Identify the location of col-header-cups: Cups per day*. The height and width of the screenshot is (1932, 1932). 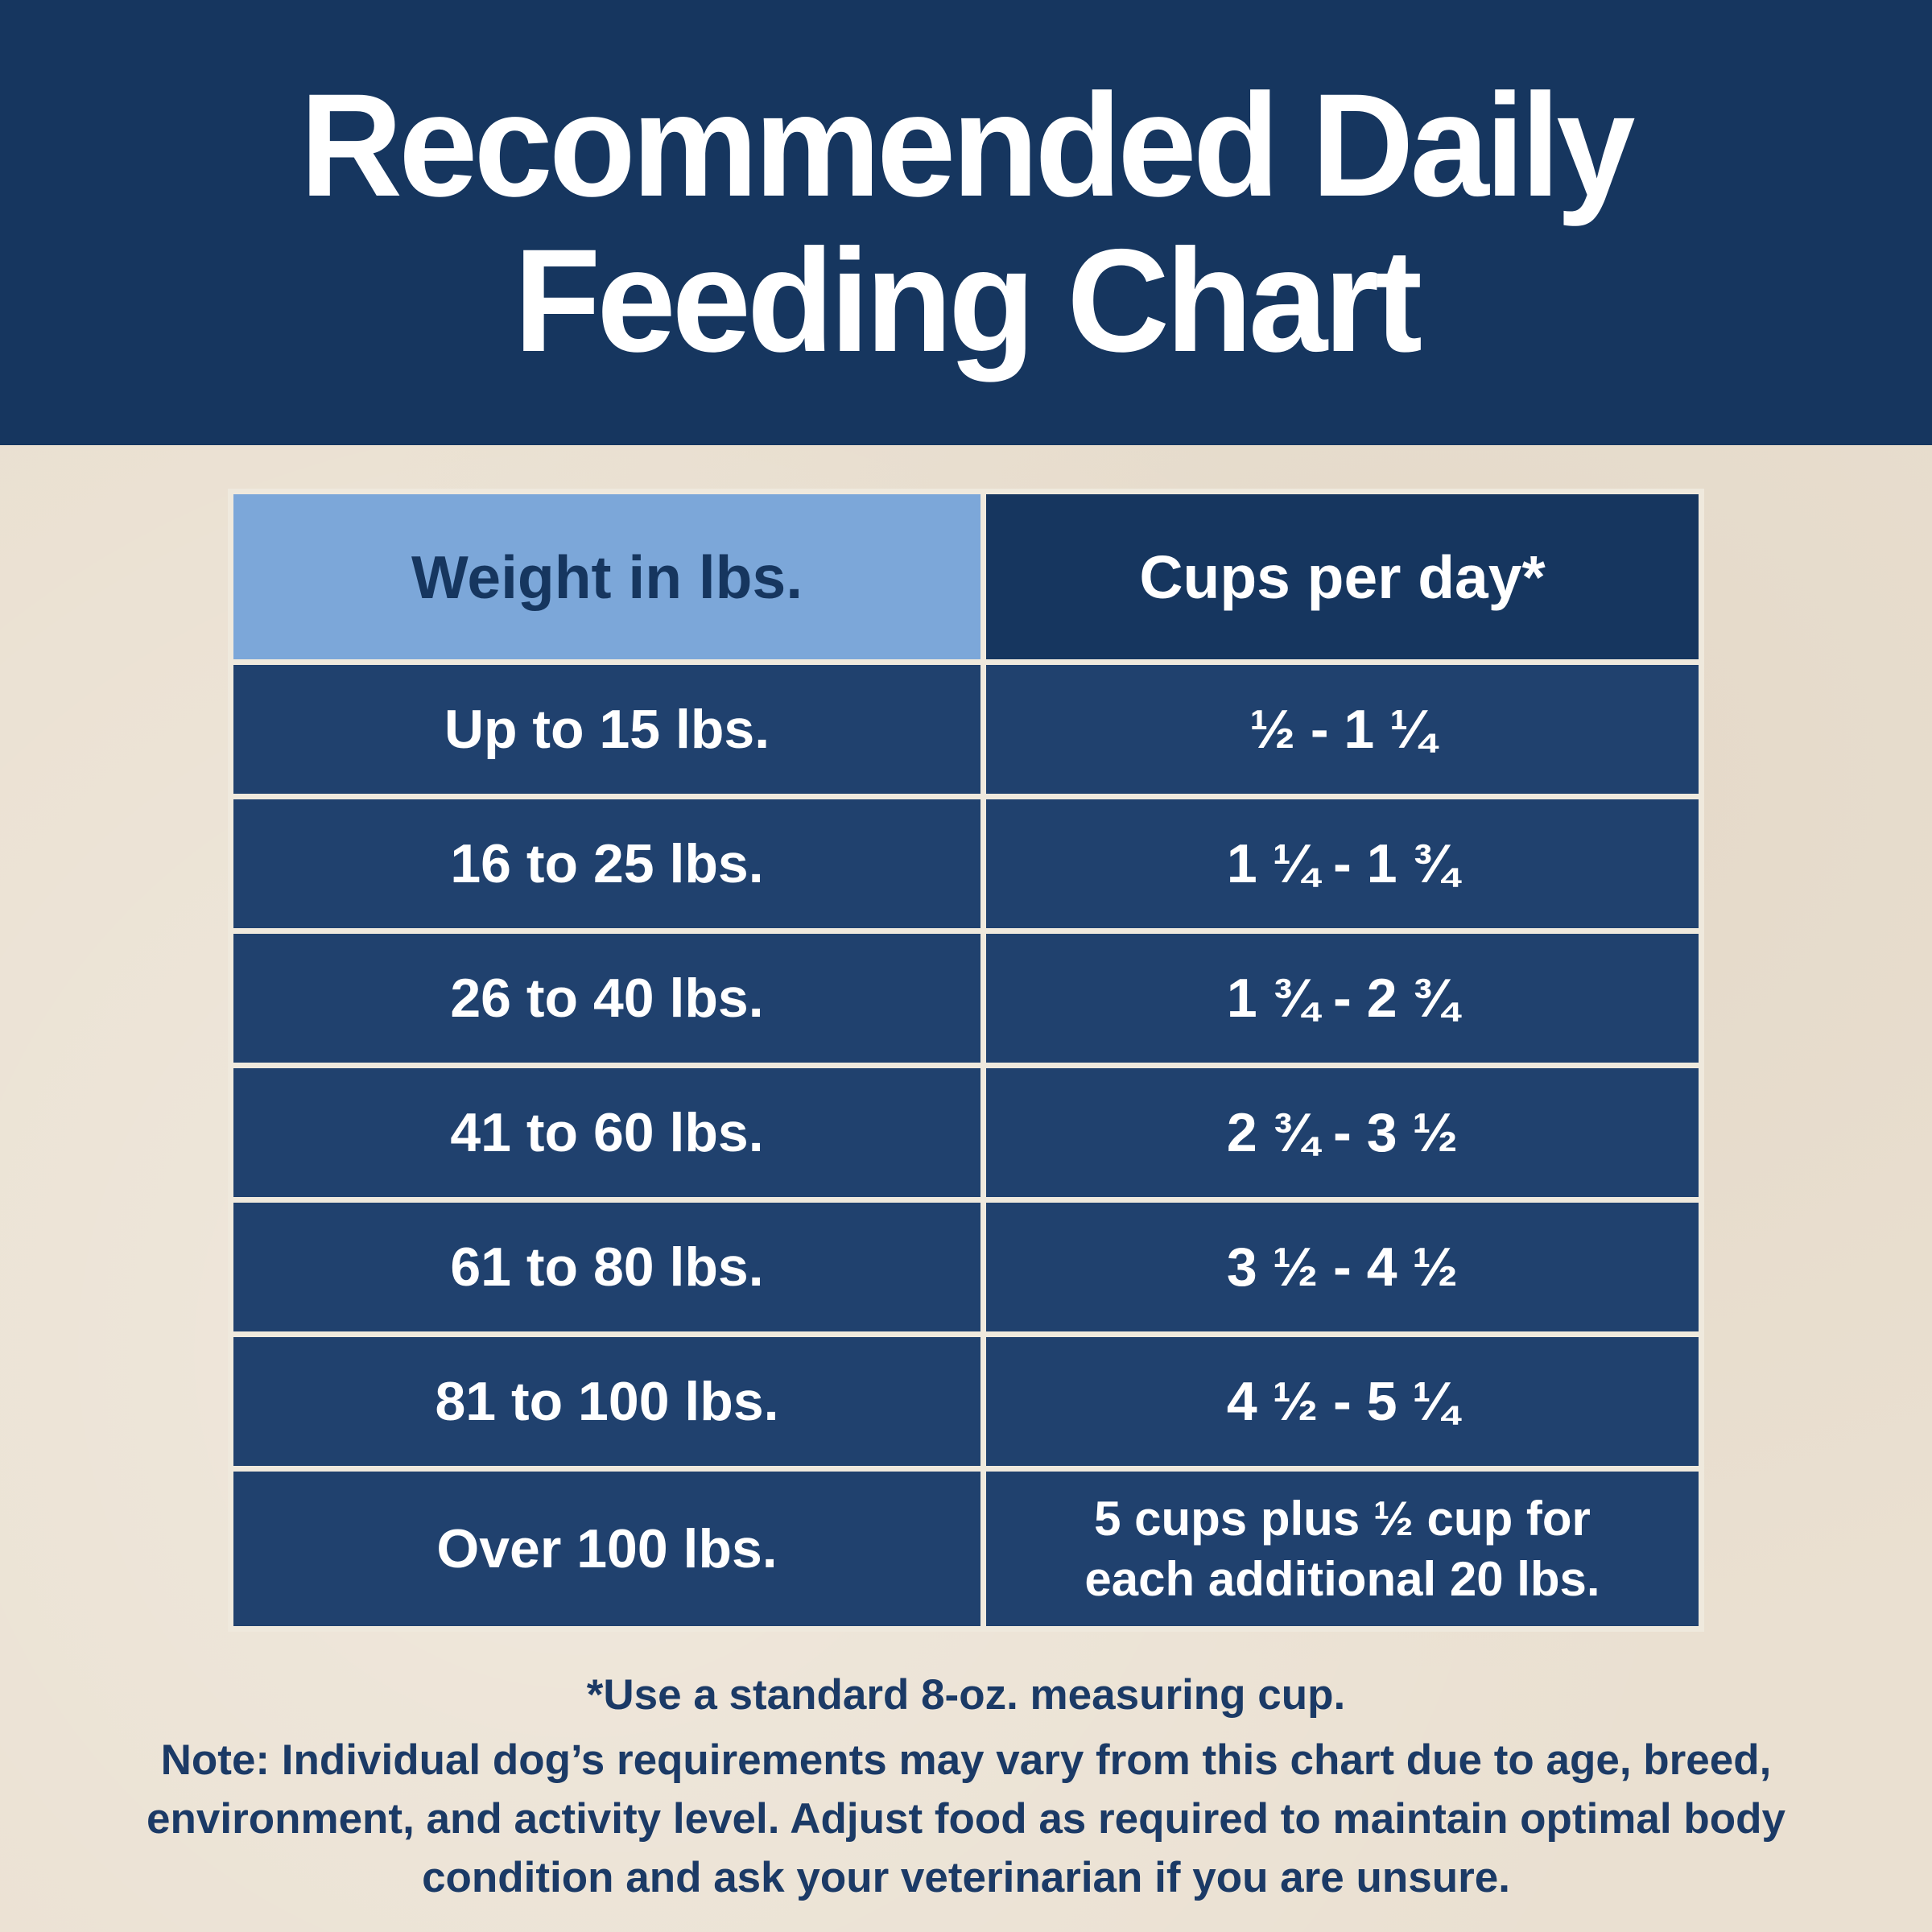
(1342, 576).